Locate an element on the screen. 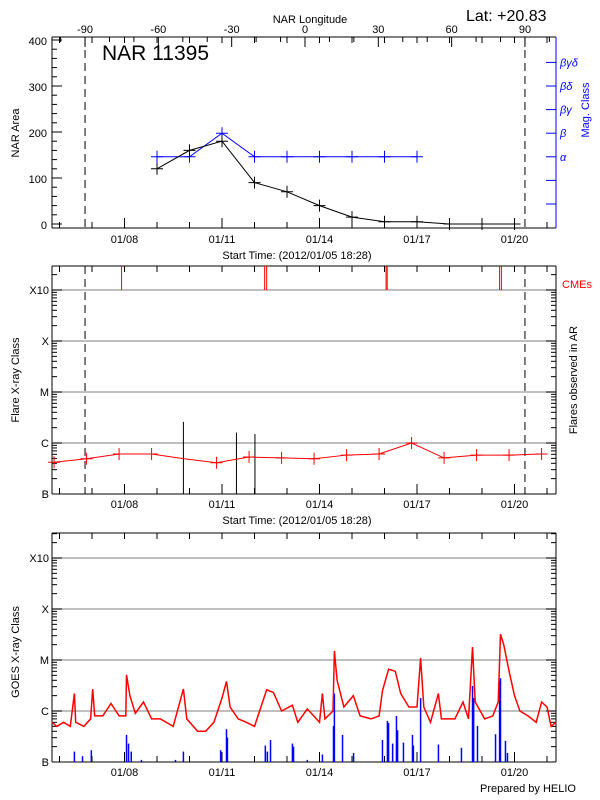  top-axis-tick-label: 90 is located at coordinates (525, 30).